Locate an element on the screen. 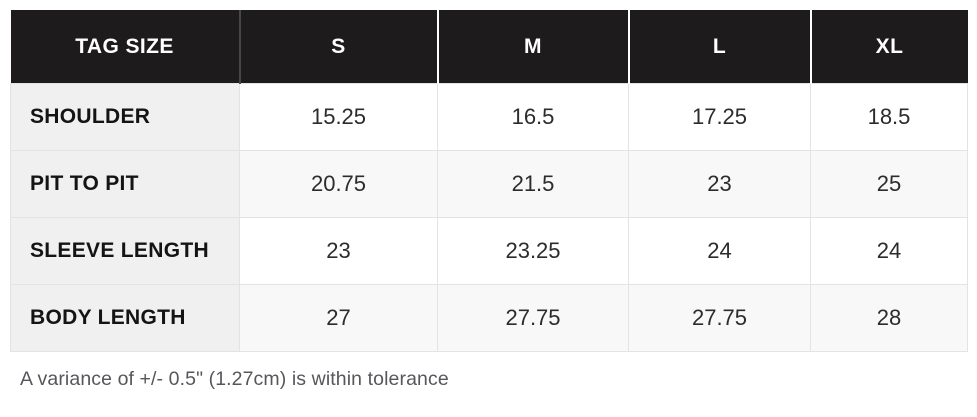  sleeve-length-s-value: 23 is located at coordinates (338, 251).